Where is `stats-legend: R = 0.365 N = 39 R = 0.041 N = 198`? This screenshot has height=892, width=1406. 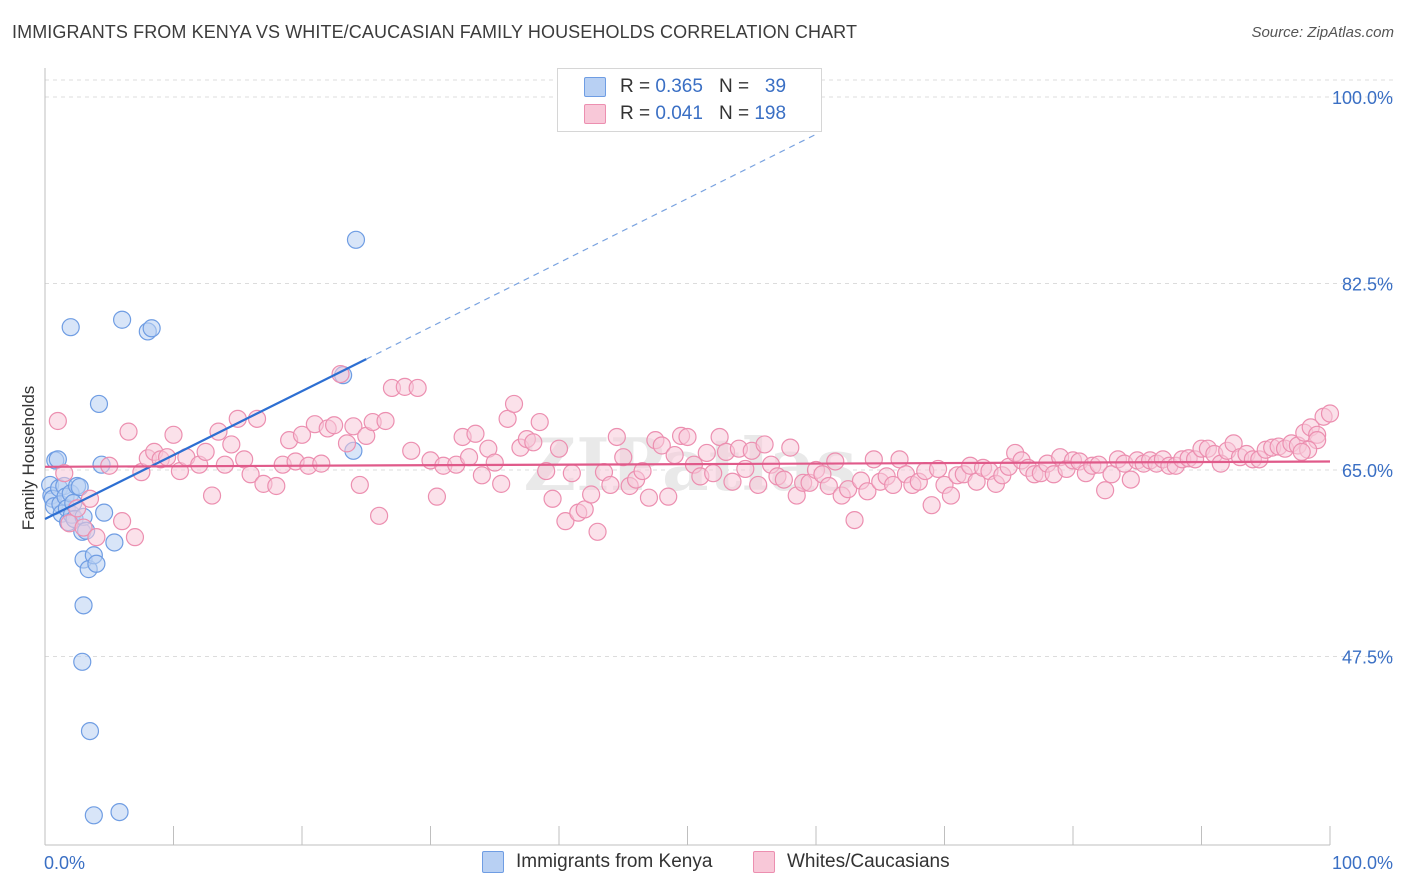
stats-legend: R = 0.365 N = 39 R = 0.041 N = 198 is located at coordinates (689, 100).